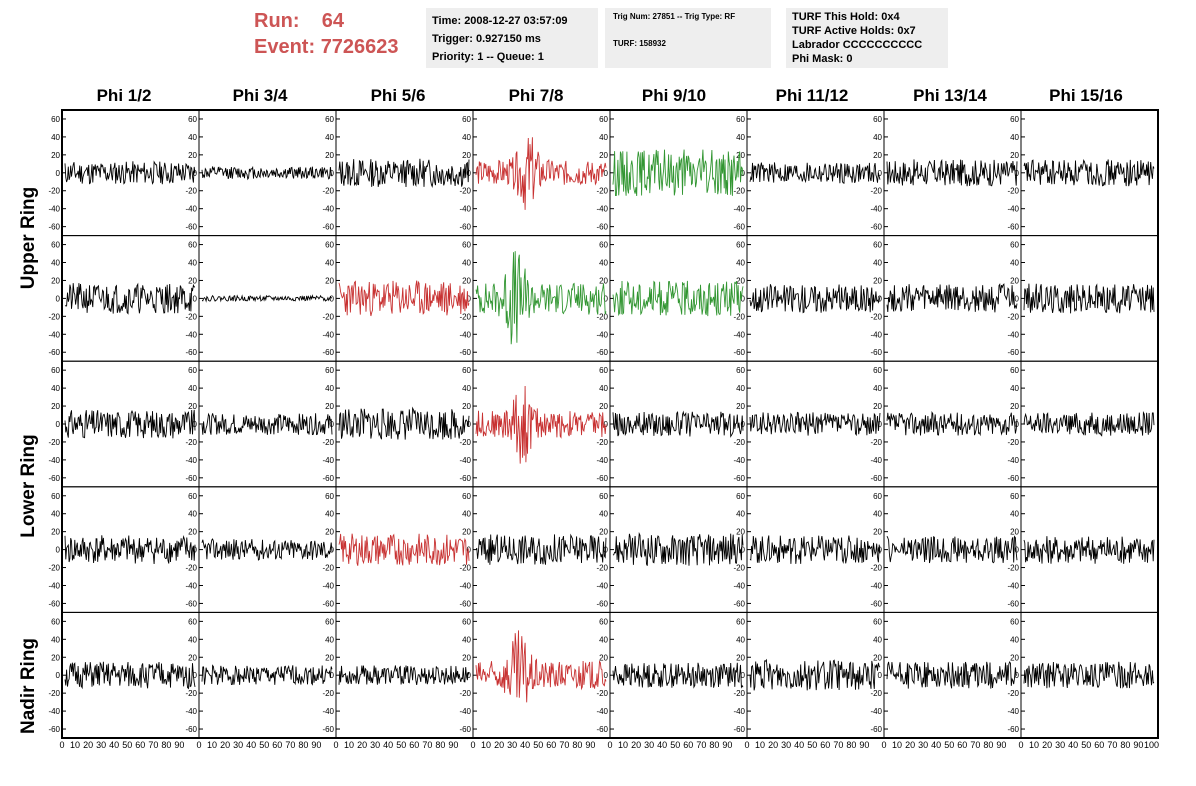  Describe the element at coordinates (61, 745) in the screenshot. I see `x-tick-label: 0` at that location.